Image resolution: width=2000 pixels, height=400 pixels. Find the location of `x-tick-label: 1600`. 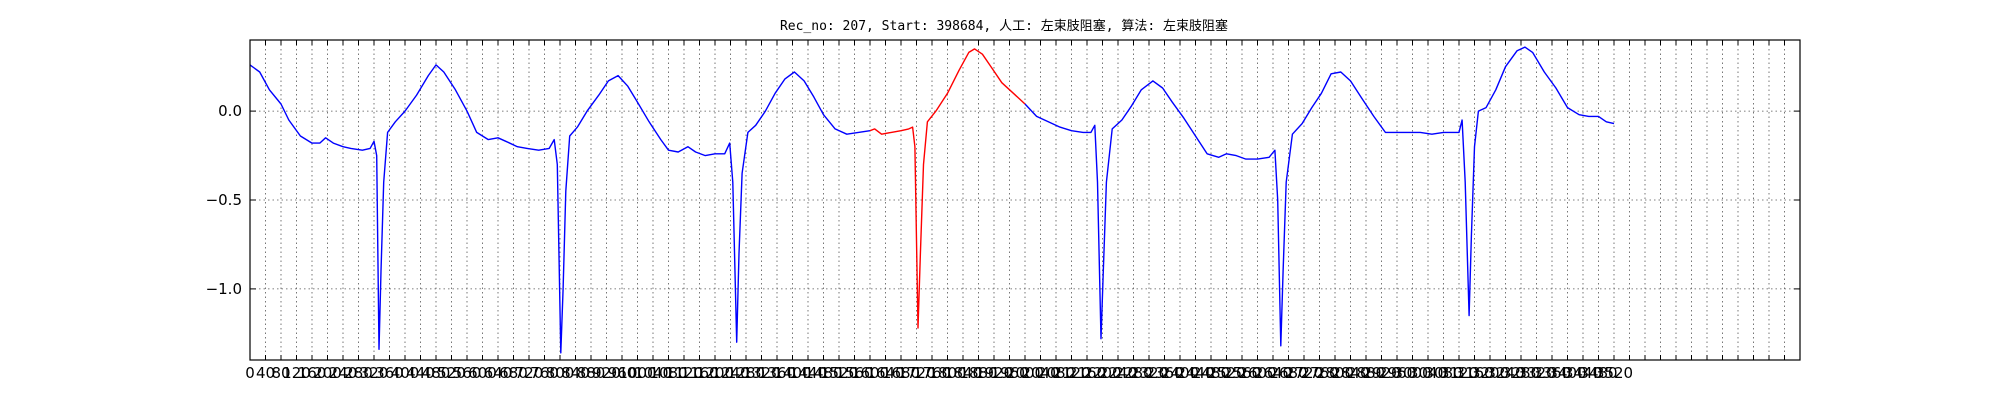

x-tick-label: 1600 is located at coordinates (870, 373).